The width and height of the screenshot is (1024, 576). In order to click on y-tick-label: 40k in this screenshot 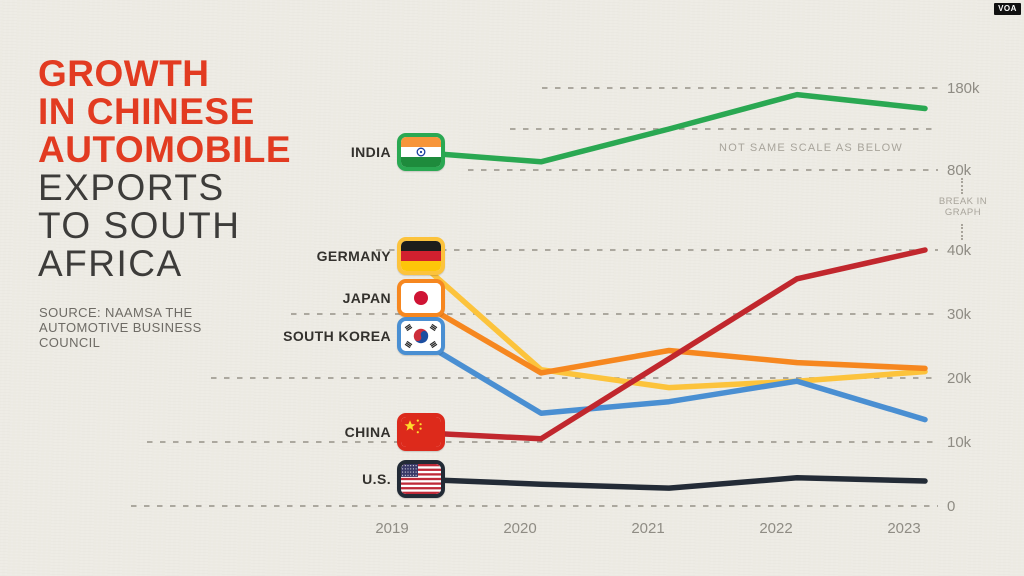, I will do `click(959, 250)`.